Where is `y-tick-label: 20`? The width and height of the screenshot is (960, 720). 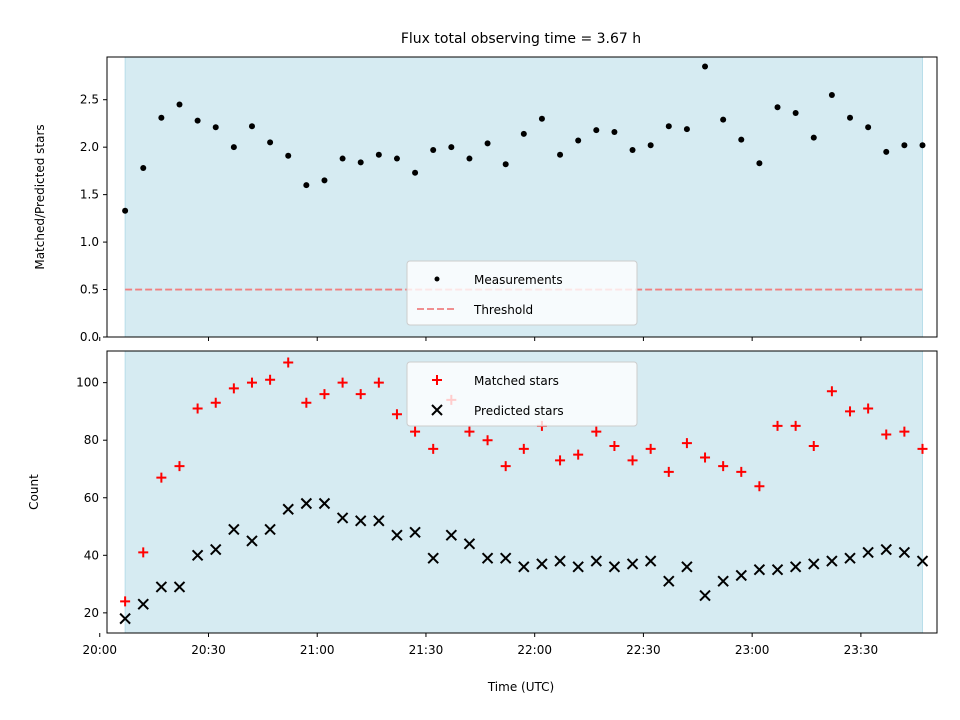
y-tick-label: 20 is located at coordinates (91, 613).